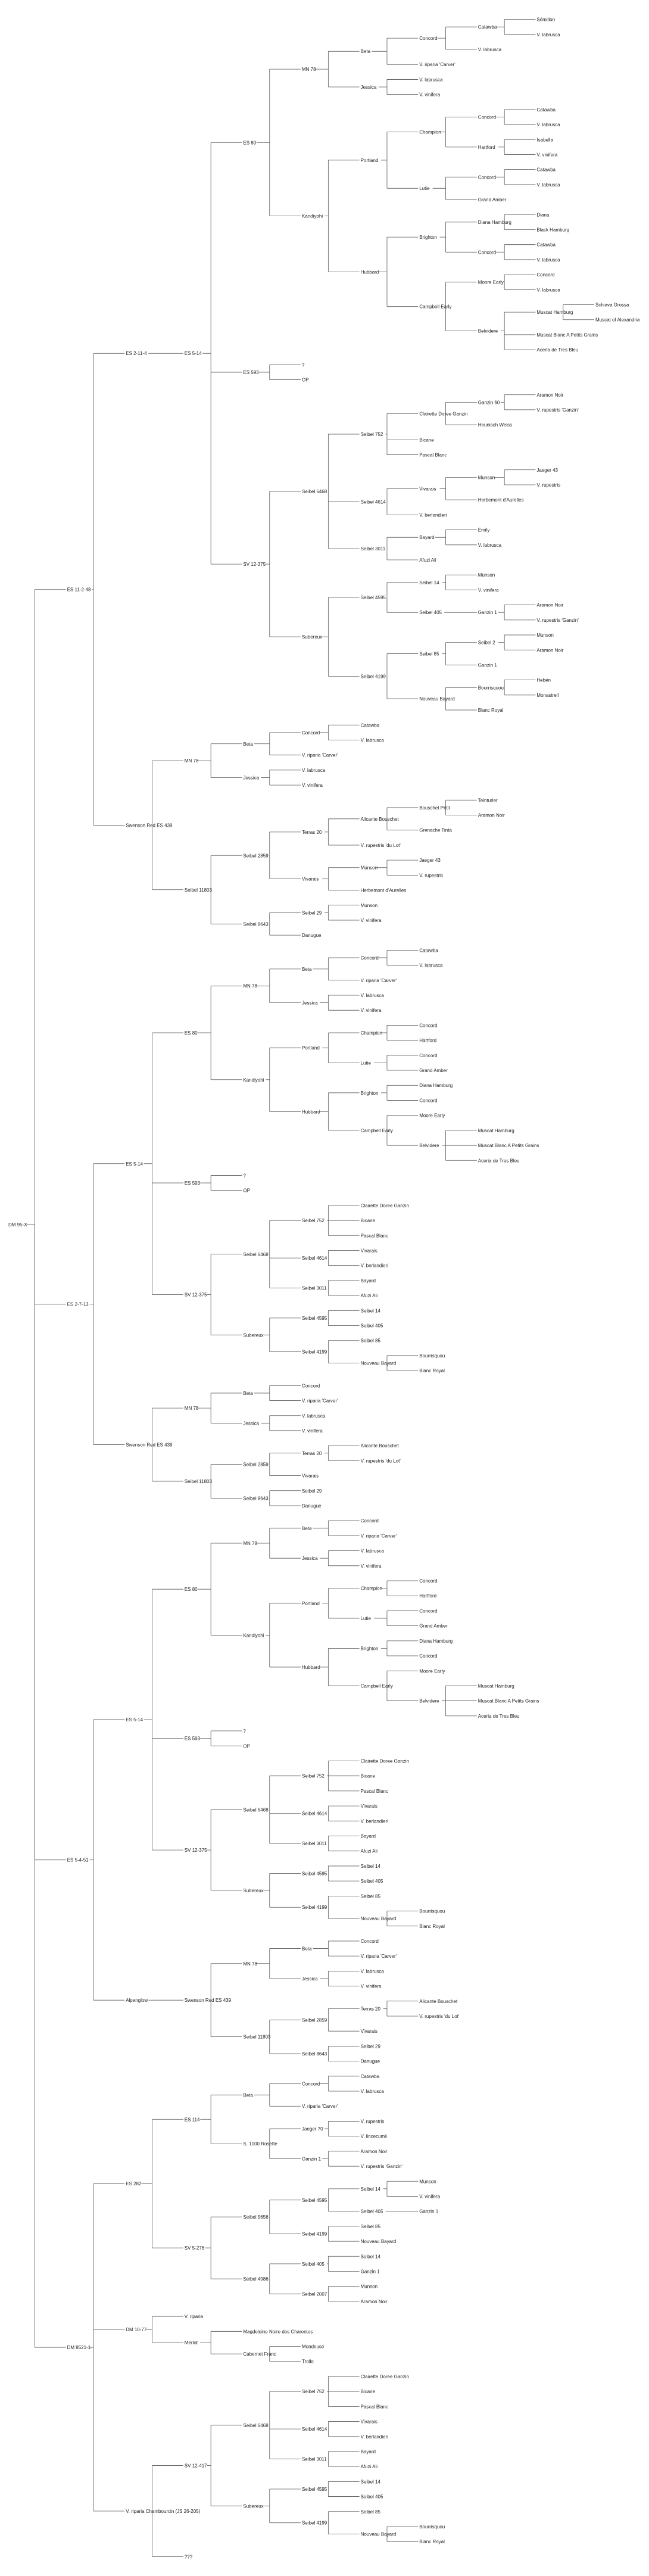  Describe the element at coordinates (189, 2556) in the screenshot. I see `node-: ???` at that location.